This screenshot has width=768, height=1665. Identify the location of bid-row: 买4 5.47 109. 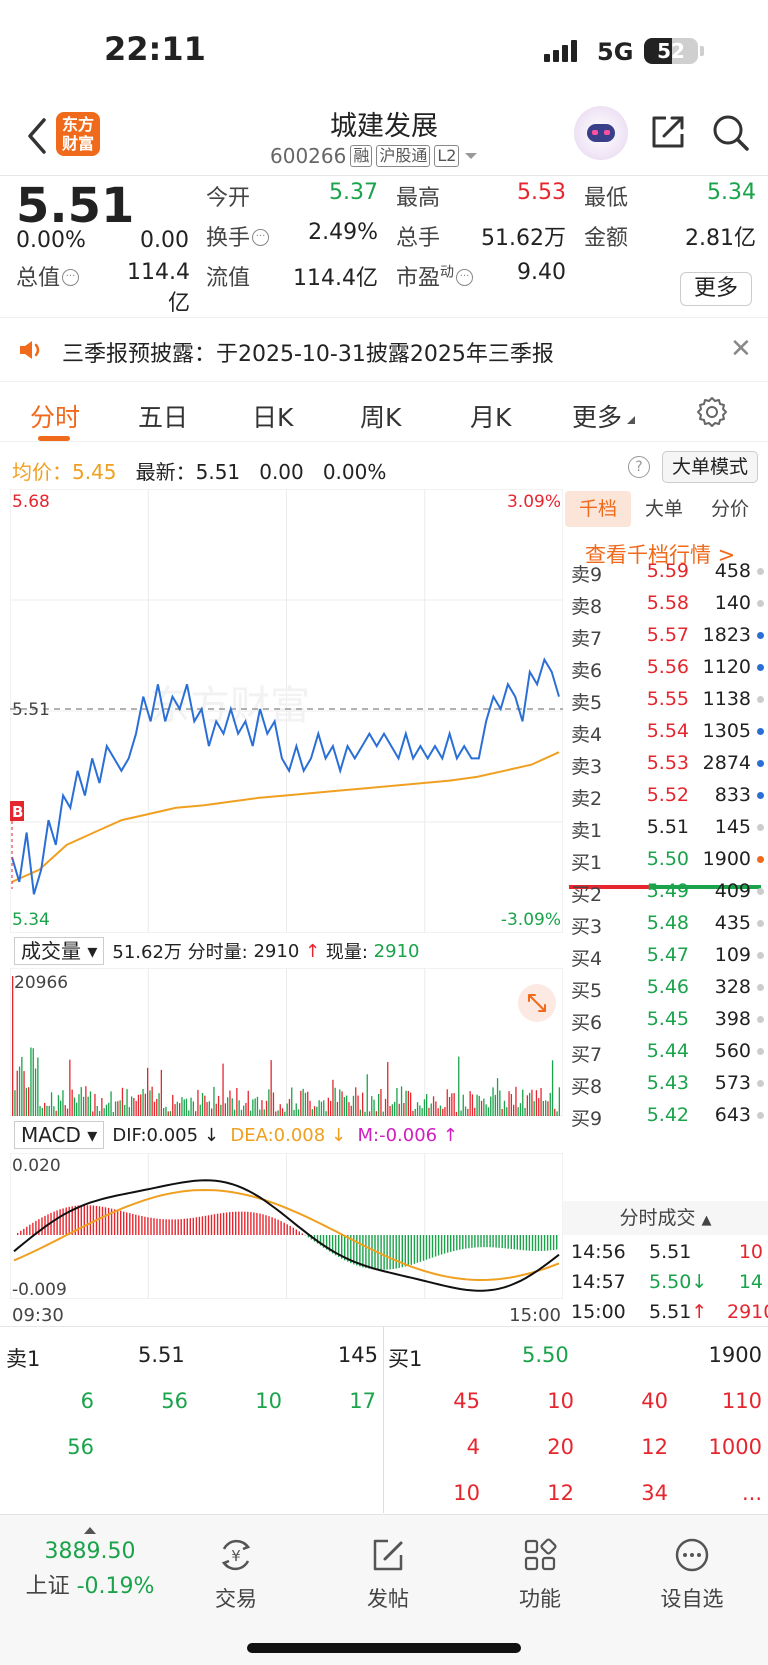
(667, 956).